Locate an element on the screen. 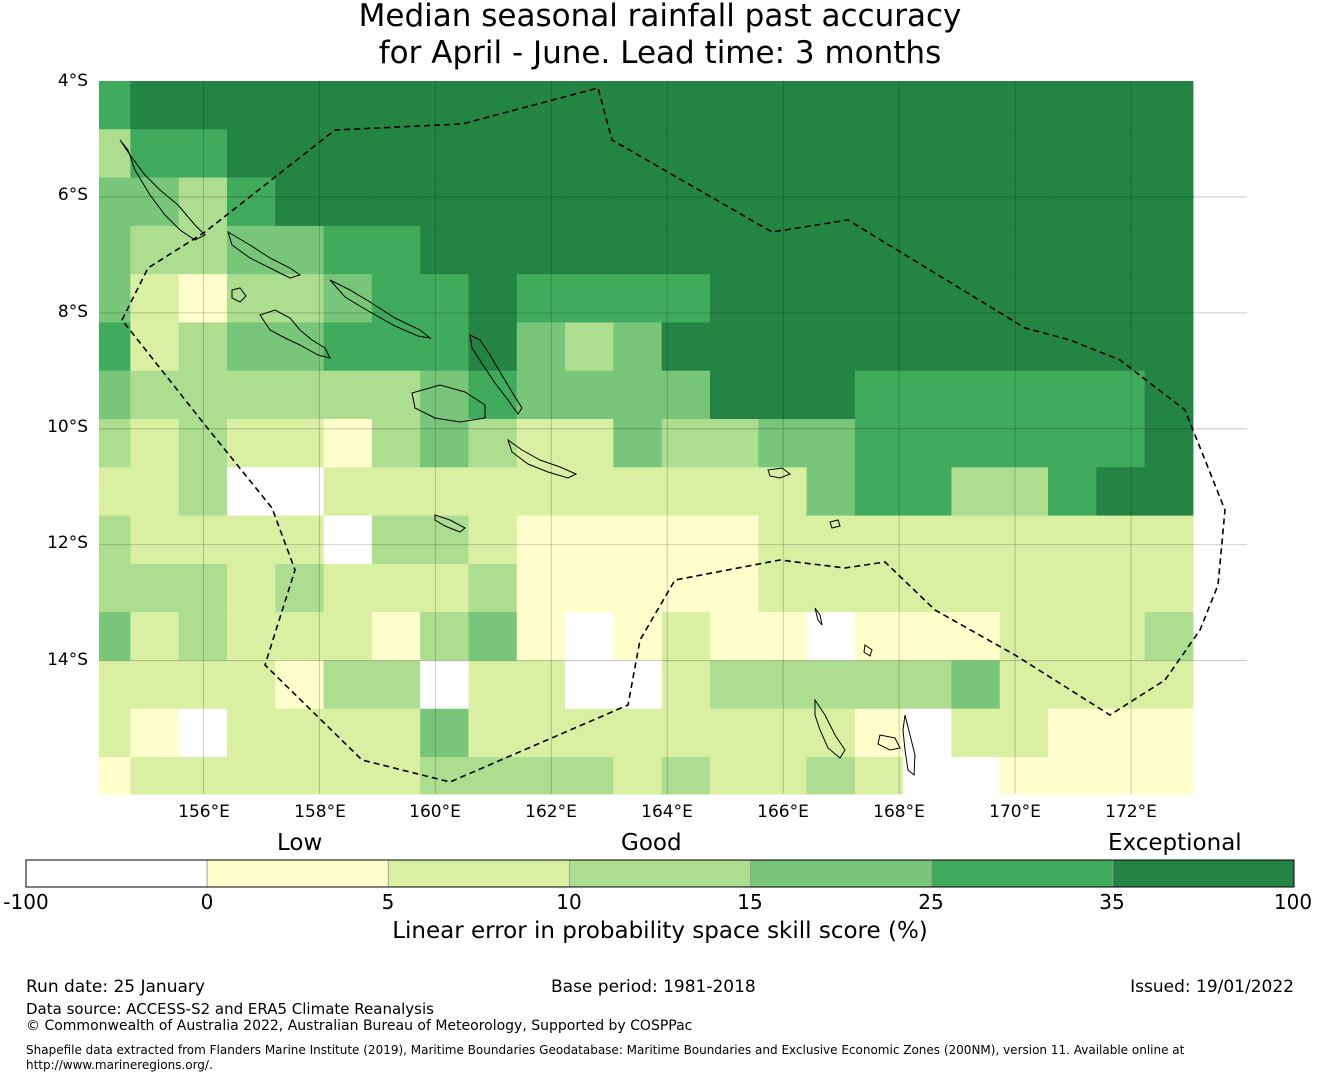 This screenshot has width=1320, height=1080. island-santa-cruz is located at coordinates (779, 473).